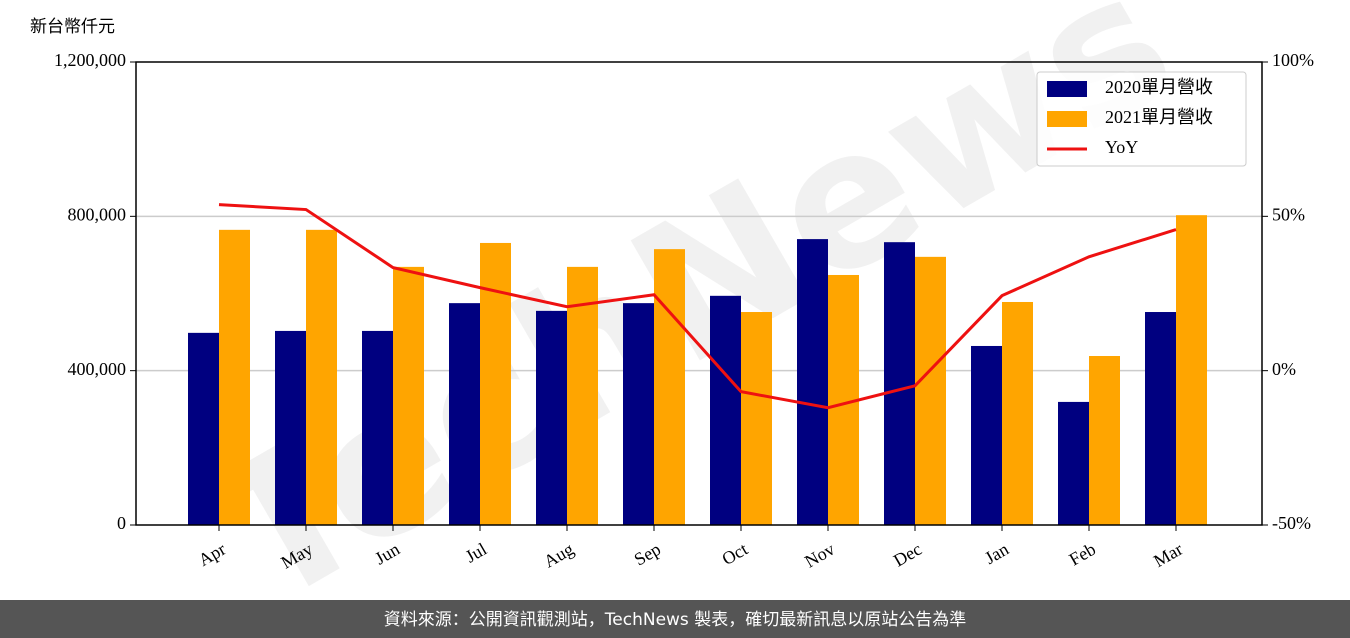 This screenshot has width=1350, height=638. What do you see at coordinates (121, 523) in the screenshot?
I see `y-tick-label: 0` at bounding box center [121, 523].